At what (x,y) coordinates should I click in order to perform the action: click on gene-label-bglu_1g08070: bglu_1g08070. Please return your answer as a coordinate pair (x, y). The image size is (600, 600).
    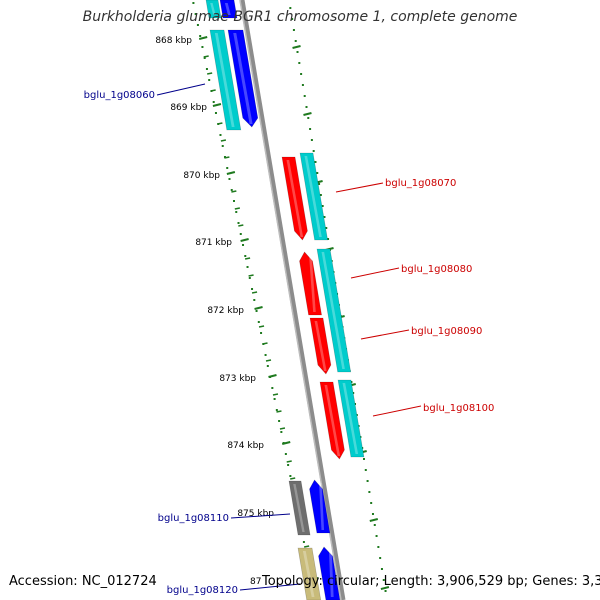
    Looking at the image, I should click on (420, 183).